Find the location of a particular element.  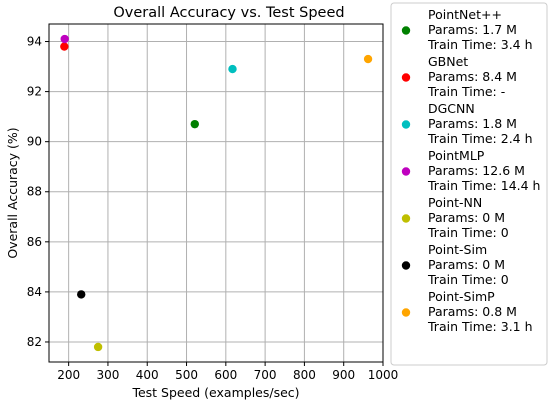

x-axis-ticks: 200 300 400 500 600 700 800 900 1000 is located at coordinates (227, 372).